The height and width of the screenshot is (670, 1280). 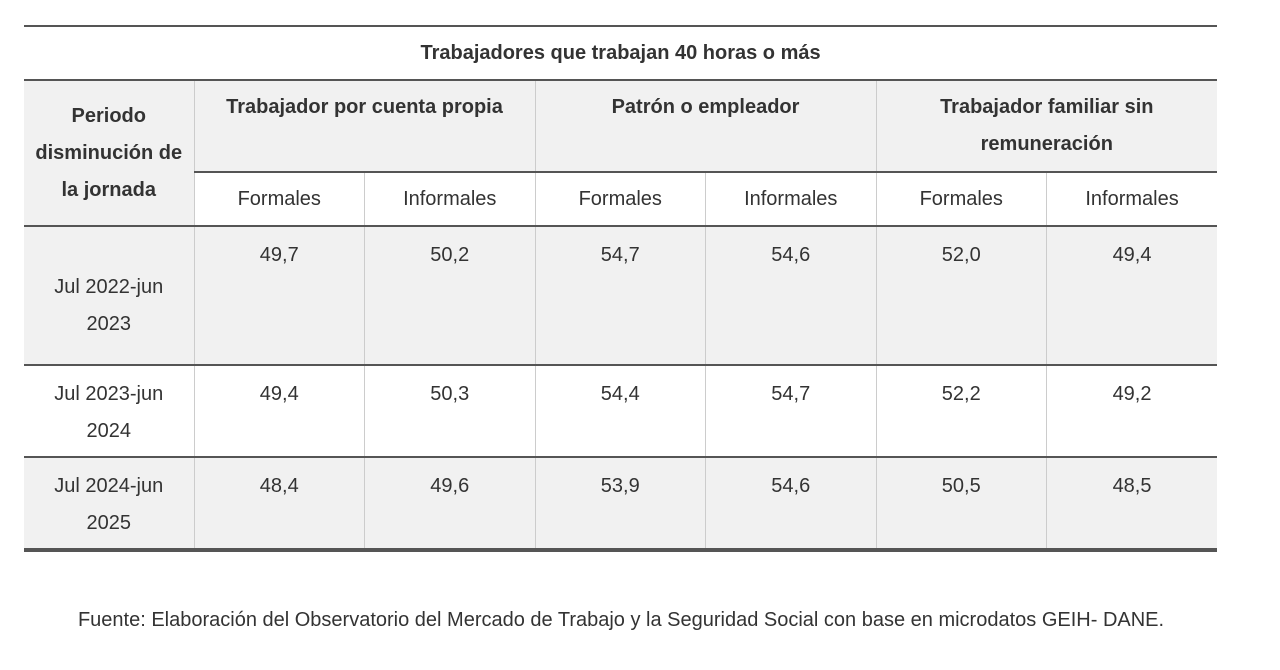 I want to click on value-cell: 50,2, so click(x=449, y=295).